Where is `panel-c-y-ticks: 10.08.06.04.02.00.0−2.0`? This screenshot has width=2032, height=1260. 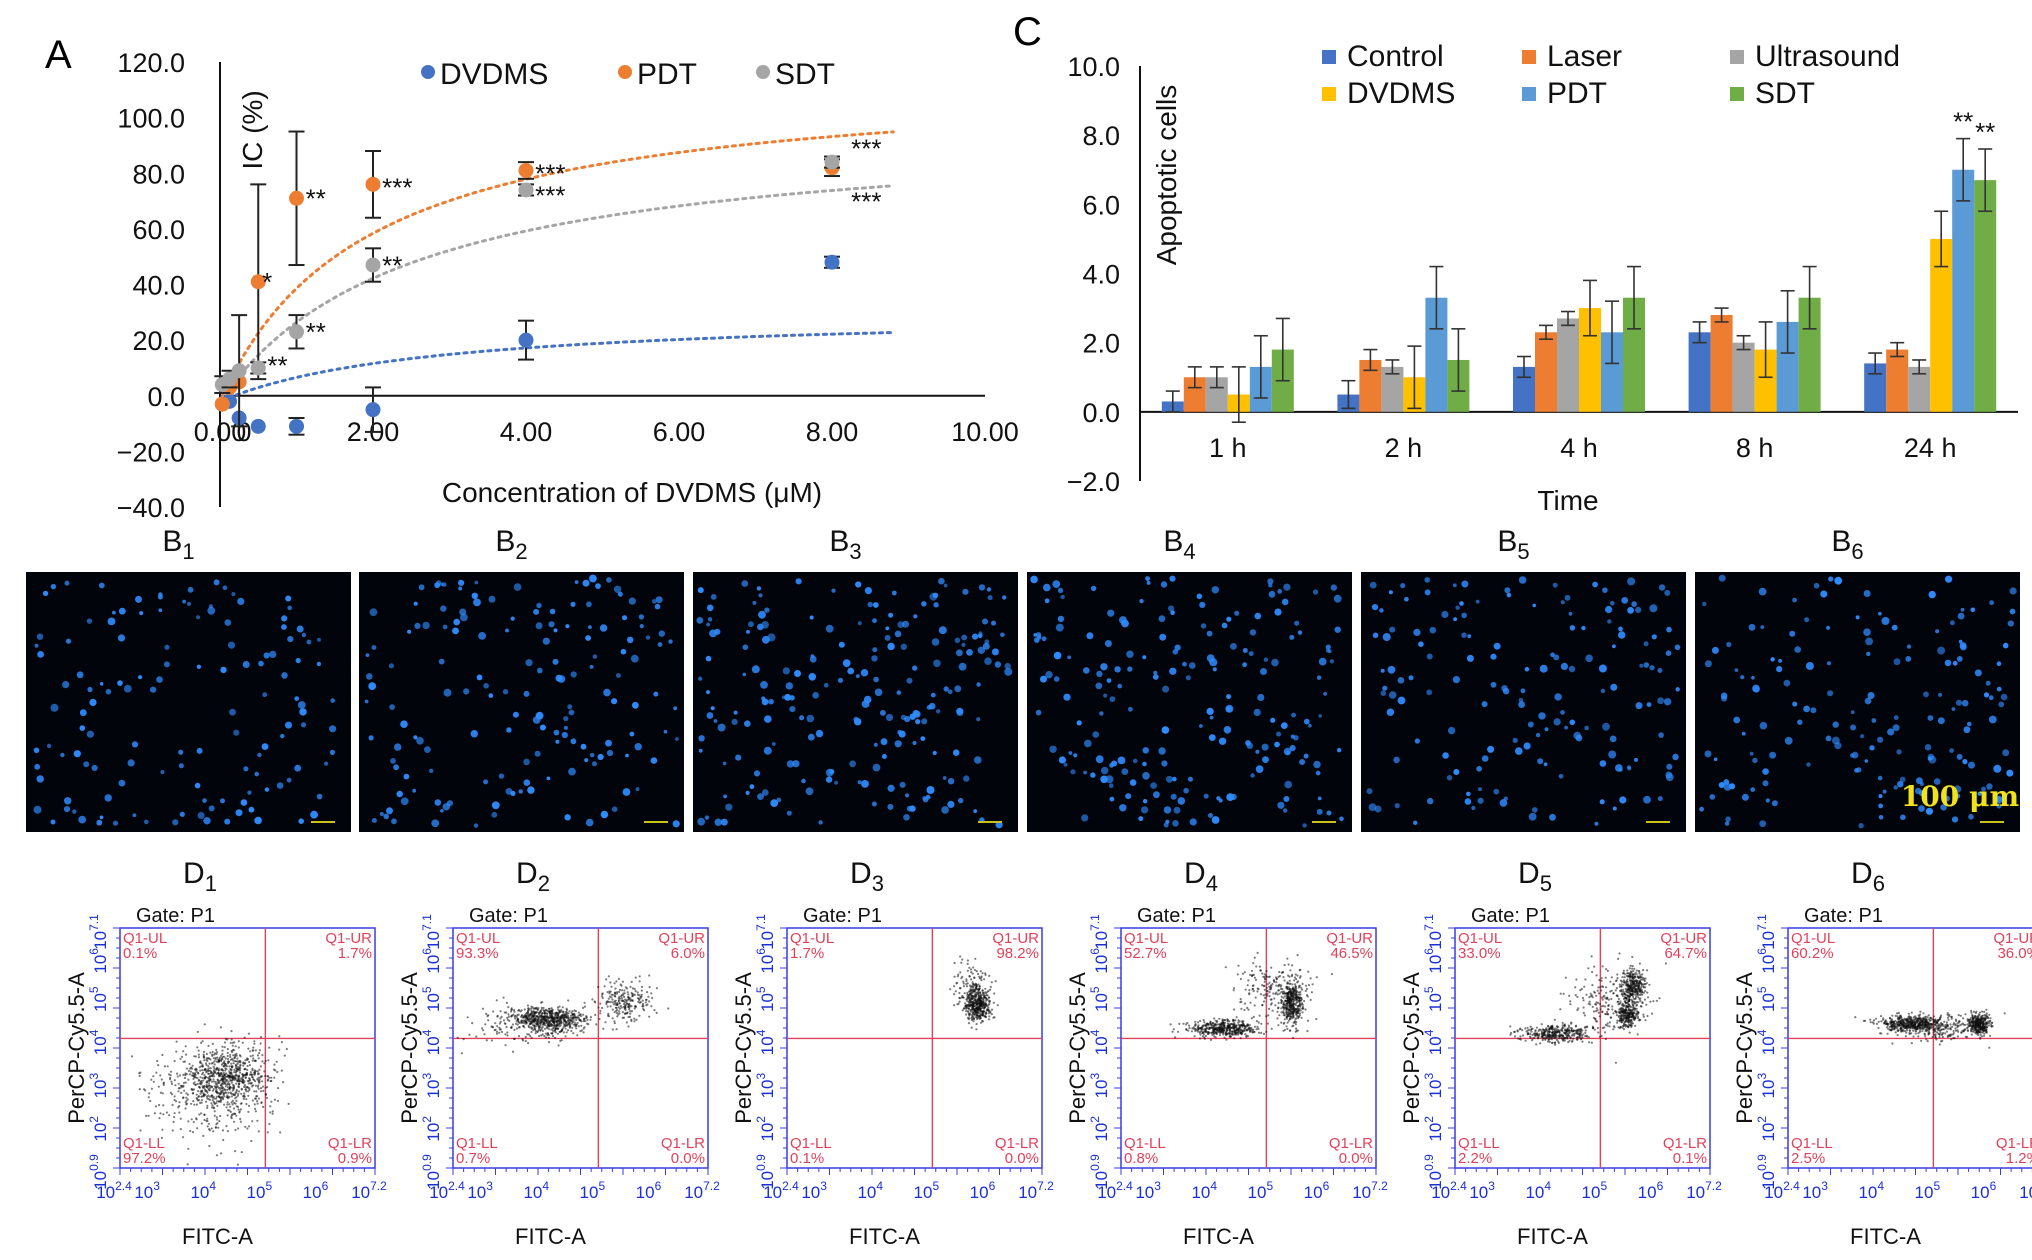
panel-c-y-ticks: 10.08.06.04.02.00.0−2.0 is located at coordinates (1093, 274).